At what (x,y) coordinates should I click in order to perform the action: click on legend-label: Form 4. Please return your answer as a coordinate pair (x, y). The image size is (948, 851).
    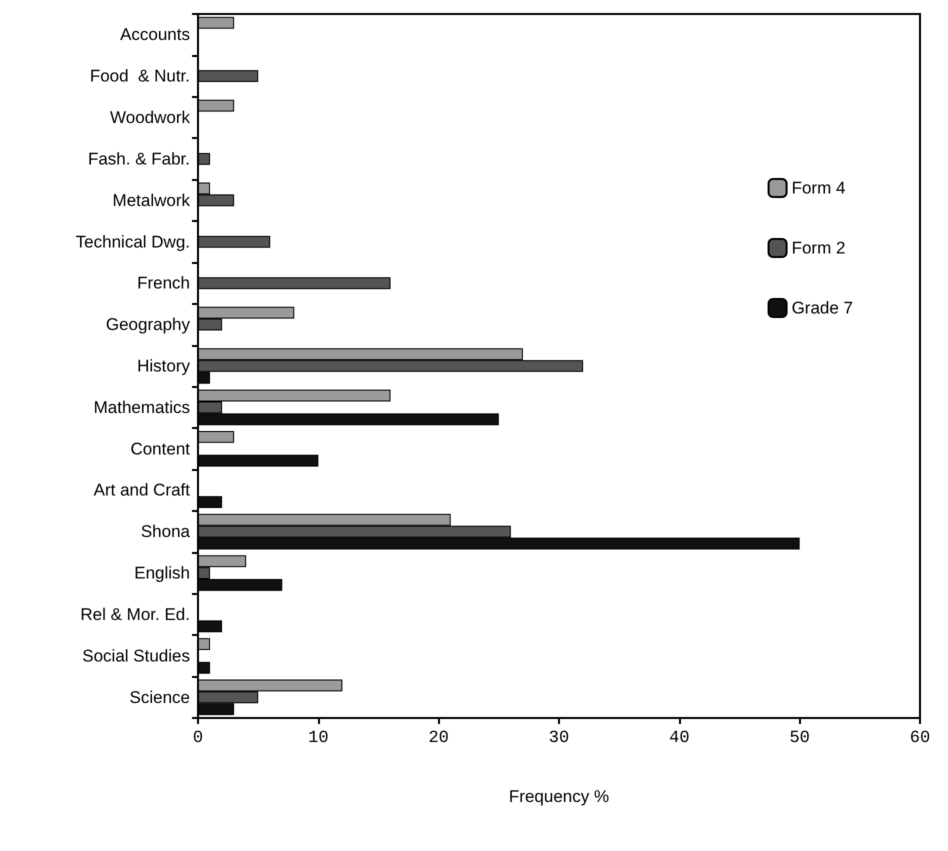
    Looking at the image, I should click on (819, 188).